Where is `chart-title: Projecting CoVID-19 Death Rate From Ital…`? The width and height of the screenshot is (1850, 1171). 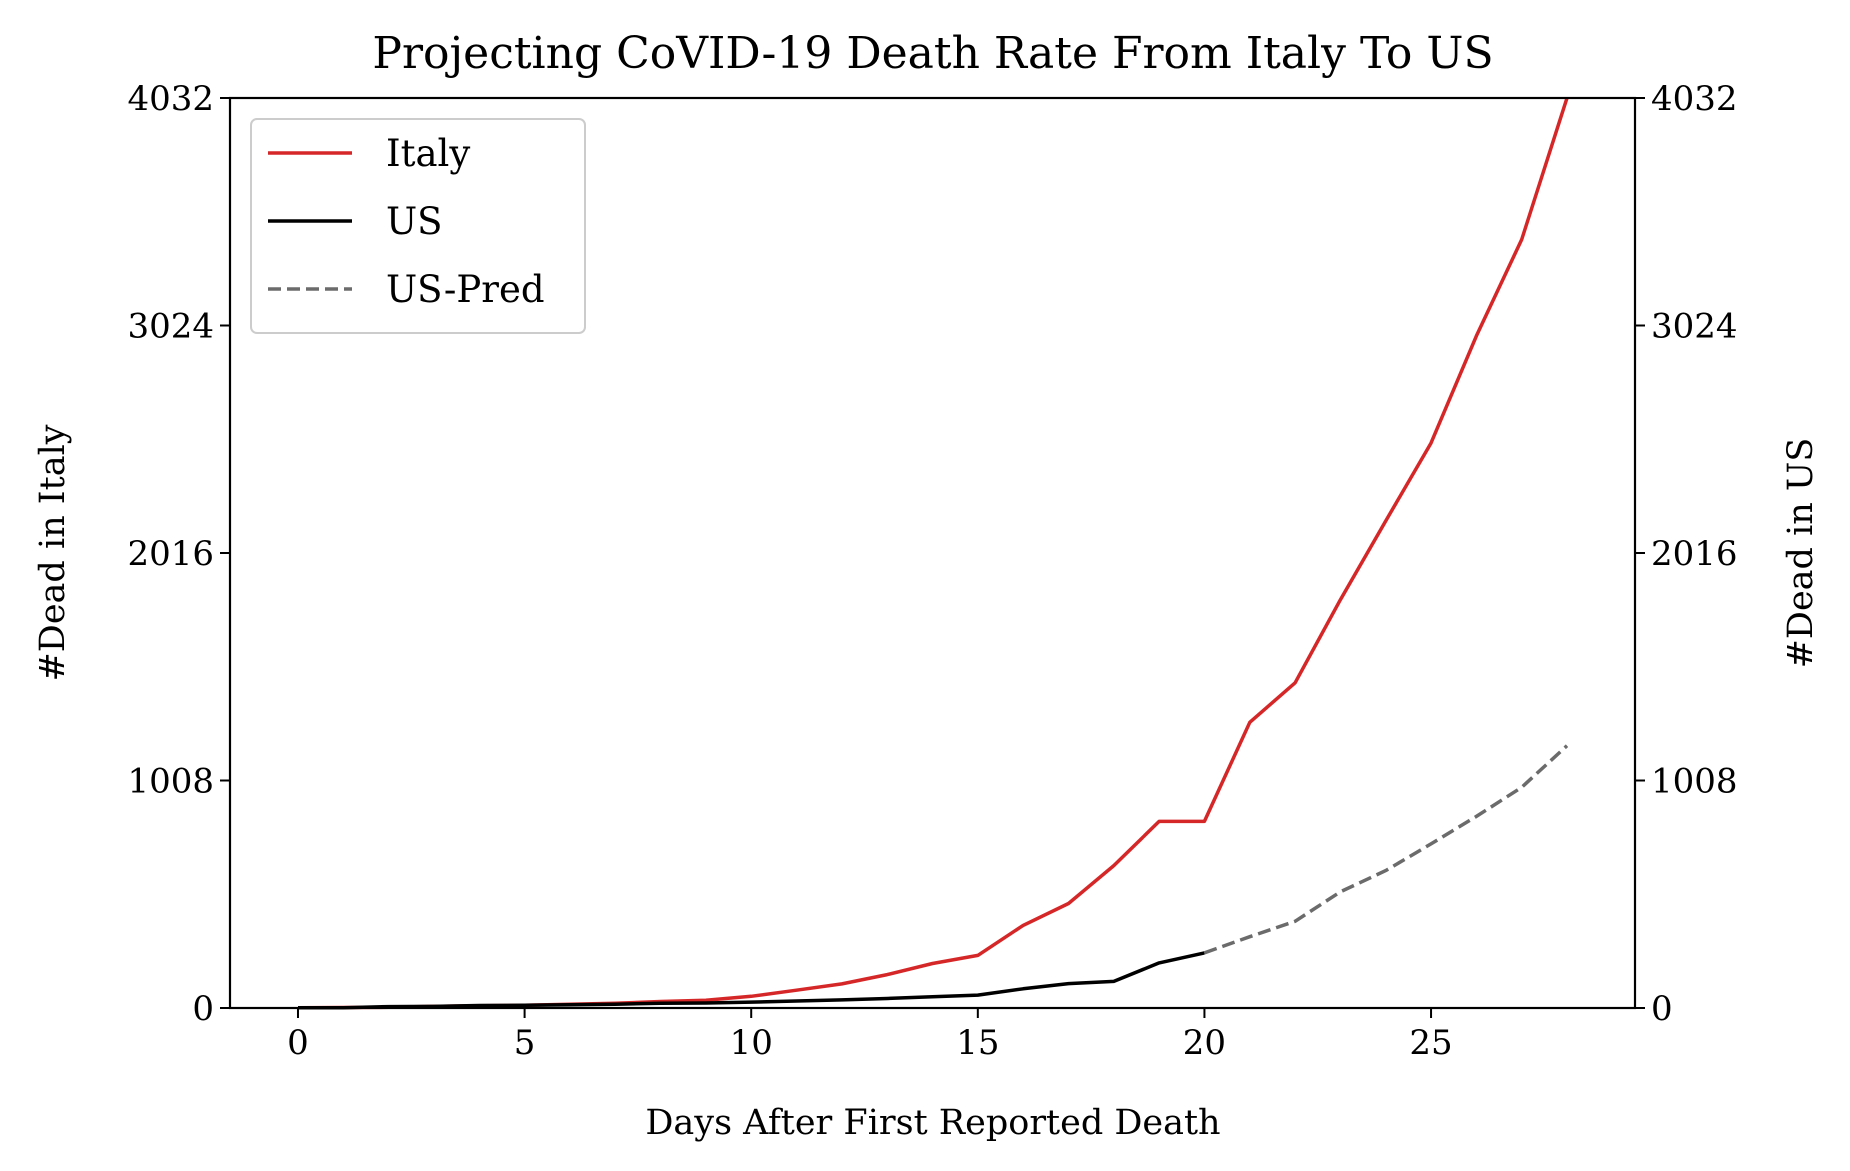 chart-title: Projecting CoVID-19 Death Rate From Ital… is located at coordinates (932, 53).